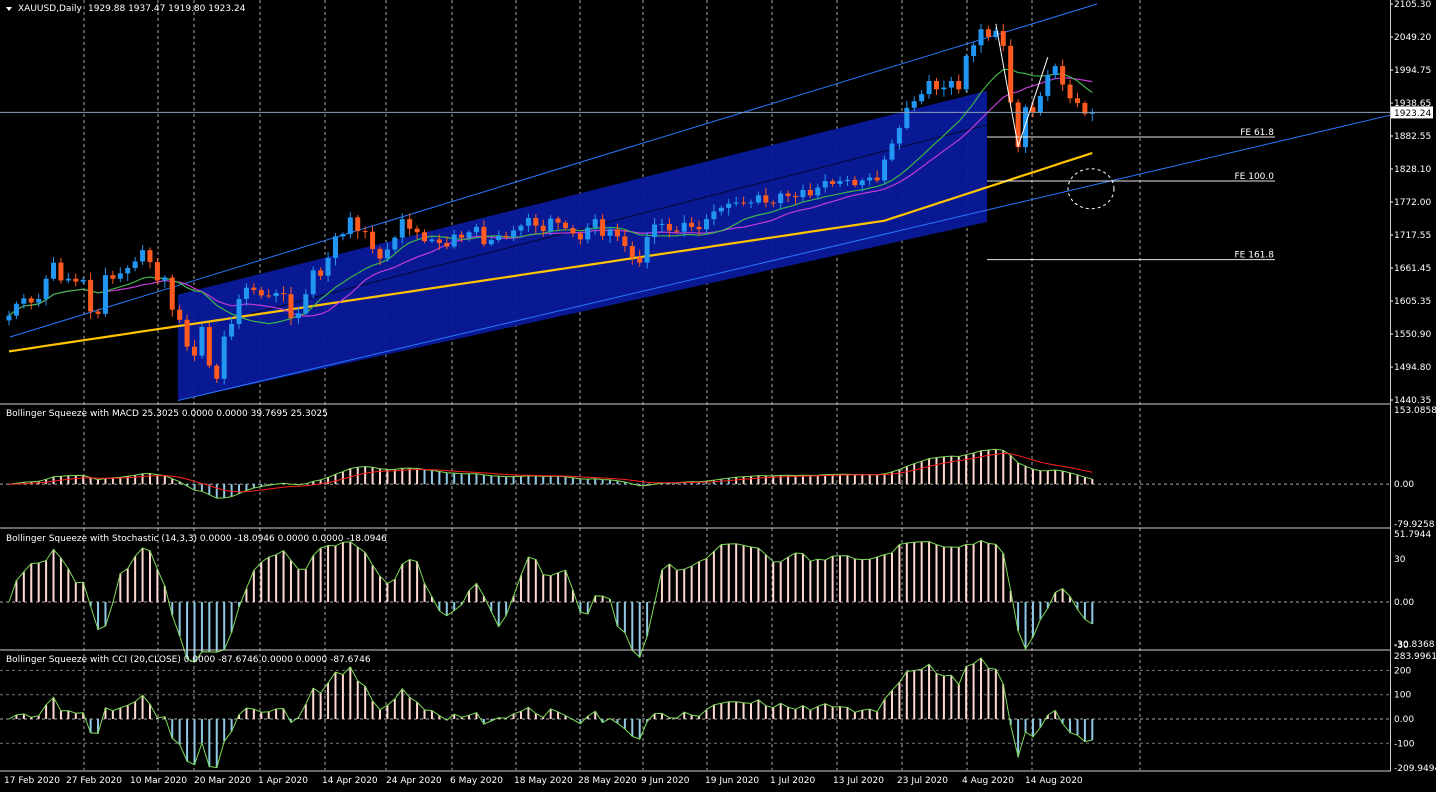 Image resolution: width=1436 pixels, height=792 pixels. What do you see at coordinates (1412, 112) in the screenshot?
I see `last-price-box` at bounding box center [1412, 112].